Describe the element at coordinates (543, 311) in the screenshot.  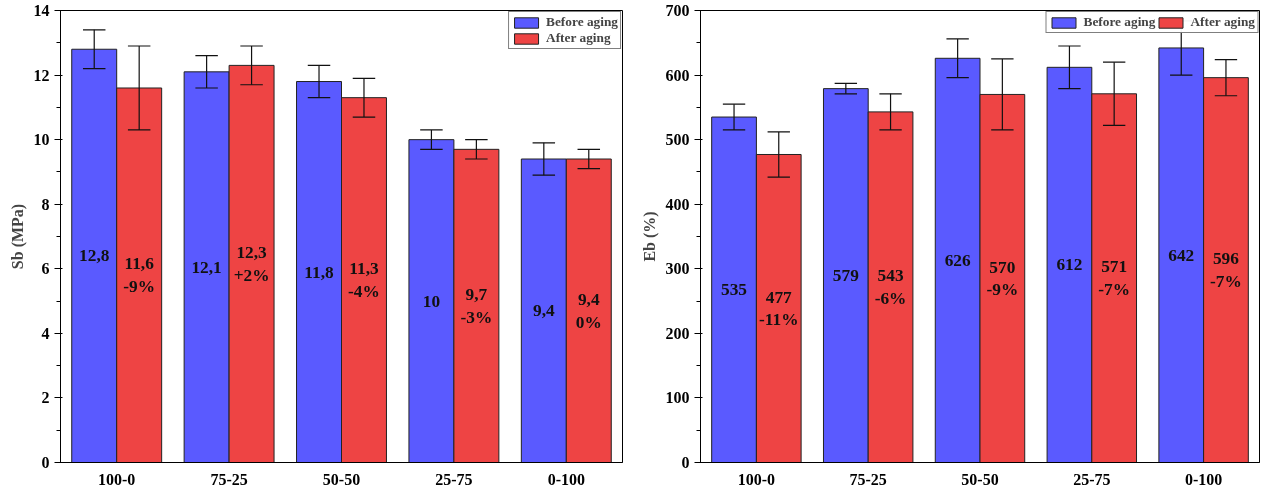
I see `data-label: 9,4` at that location.